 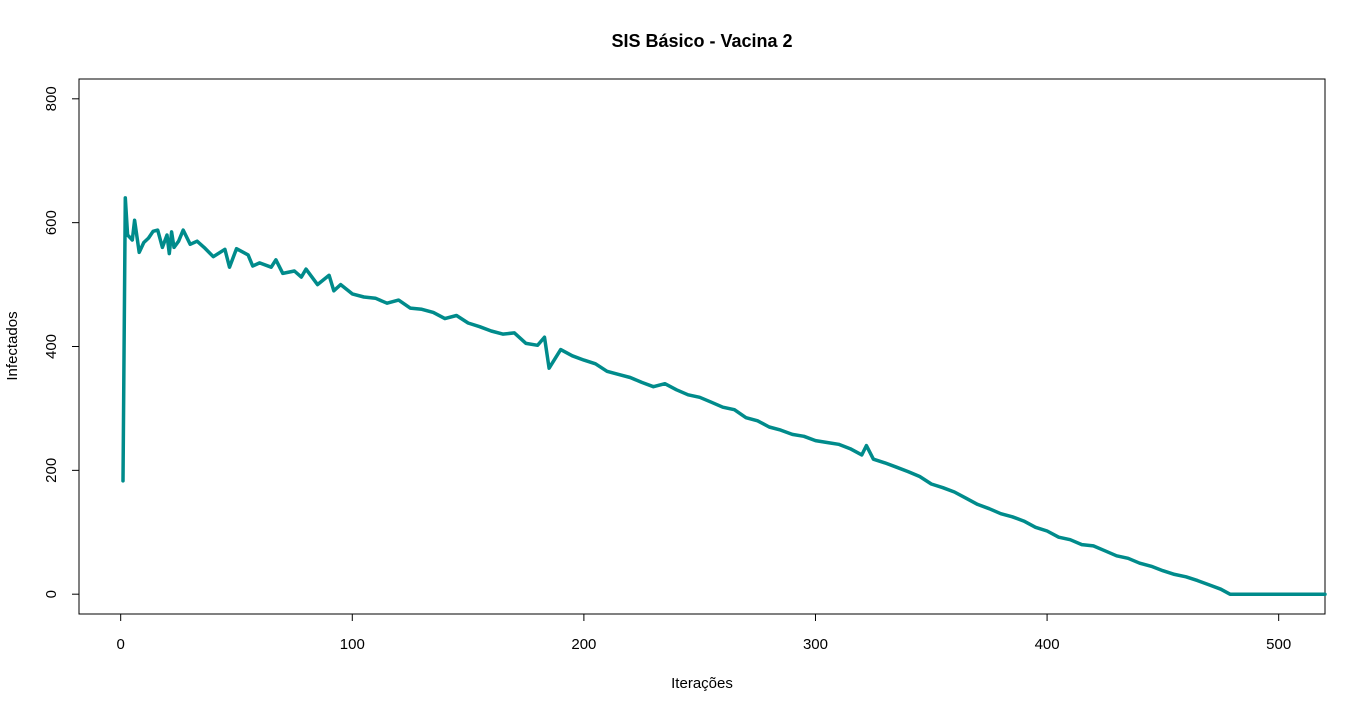 What do you see at coordinates (1278, 644) in the screenshot?
I see `x-tick-label: 500` at bounding box center [1278, 644].